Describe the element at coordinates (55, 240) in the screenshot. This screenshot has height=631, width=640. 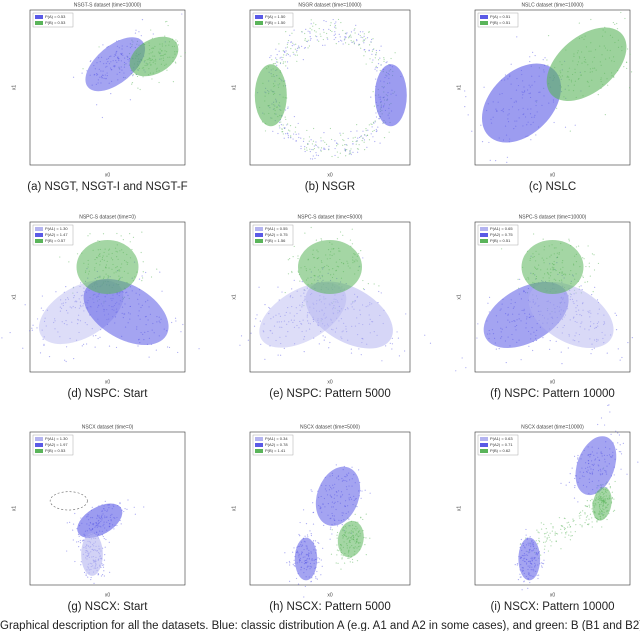
I see `legend-label: P(B) = 0.57` at that location.